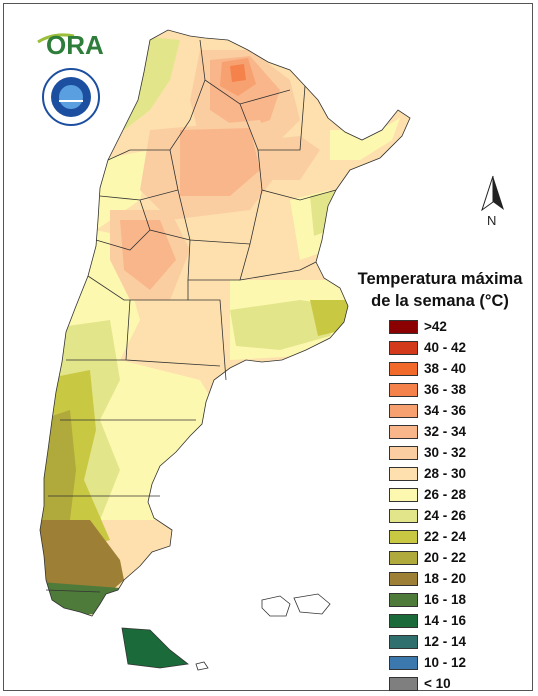 The image size is (538, 696). What do you see at coordinates (445, 578) in the screenshot?
I see `legend-label: 18 - 20` at bounding box center [445, 578].